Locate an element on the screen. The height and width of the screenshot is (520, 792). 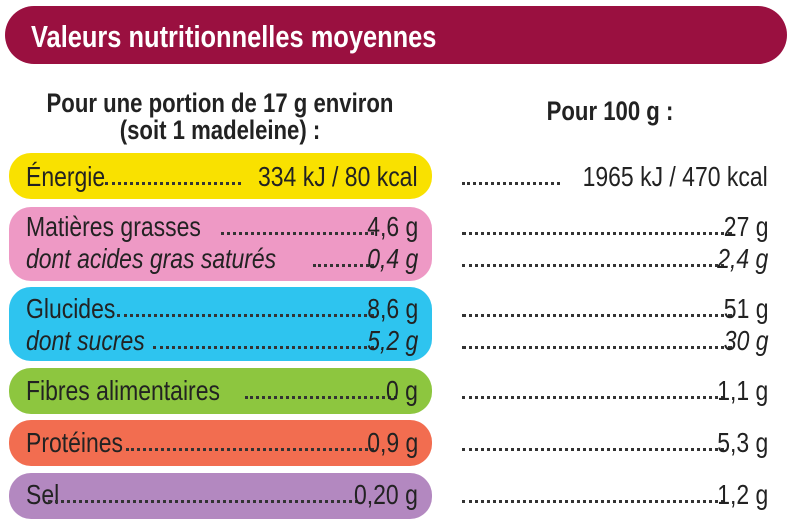
proteines-pill is located at coordinates (220, 443).